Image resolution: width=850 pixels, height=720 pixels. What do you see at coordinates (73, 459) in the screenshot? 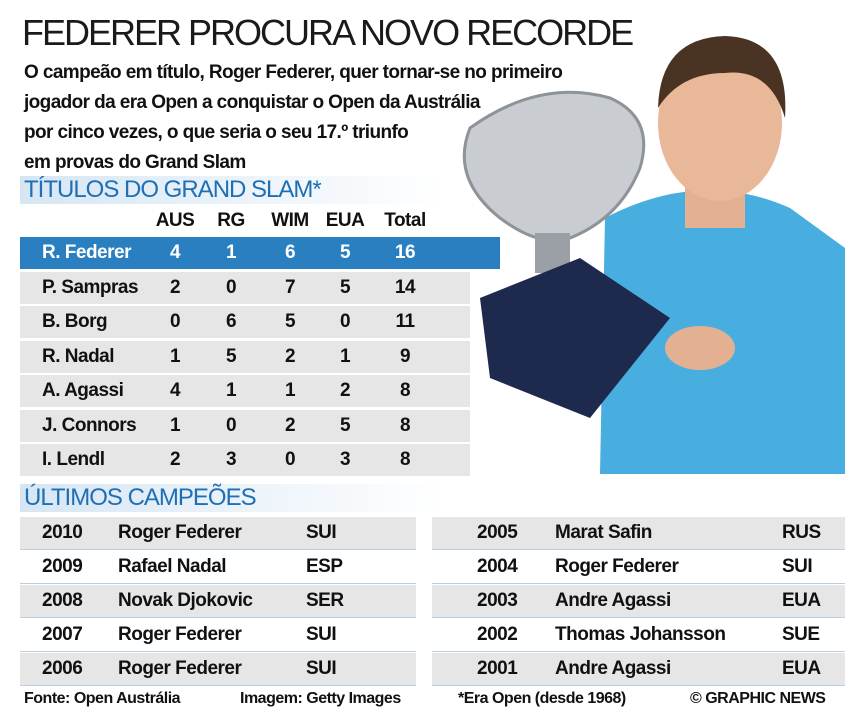
I see `player-name: I. Lendl` at bounding box center [73, 459].